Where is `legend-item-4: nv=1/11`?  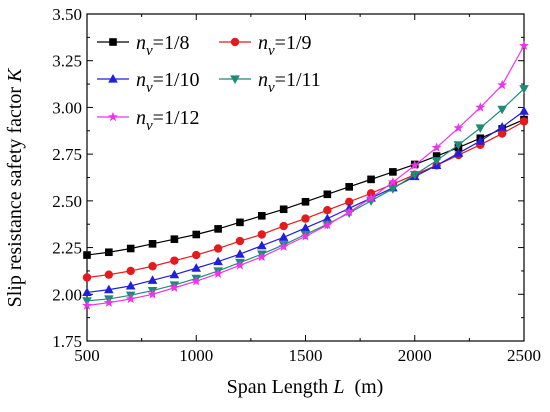 legend-item-4: nv=1/11 is located at coordinates (270, 82).